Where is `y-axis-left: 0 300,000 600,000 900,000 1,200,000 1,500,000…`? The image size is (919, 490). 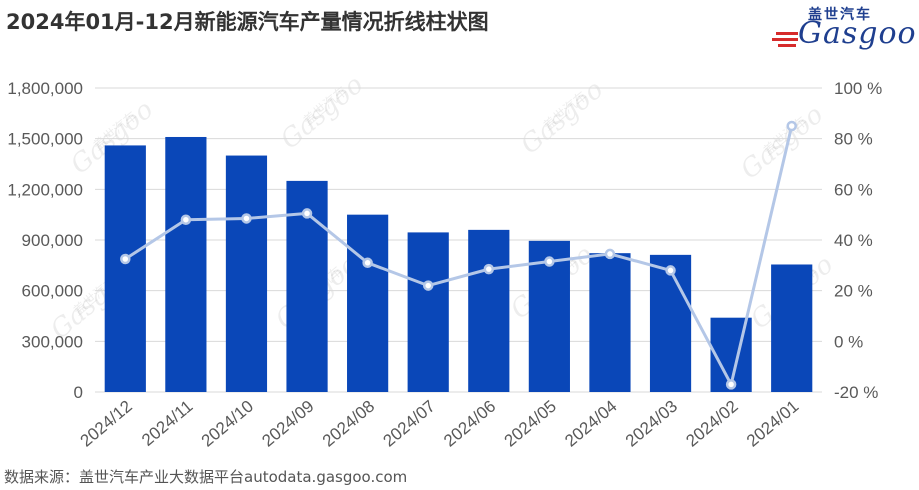 y-axis-left: 0 300,000 600,000 900,000 1,200,000 1,500,000… is located at coordinates (45, 240).